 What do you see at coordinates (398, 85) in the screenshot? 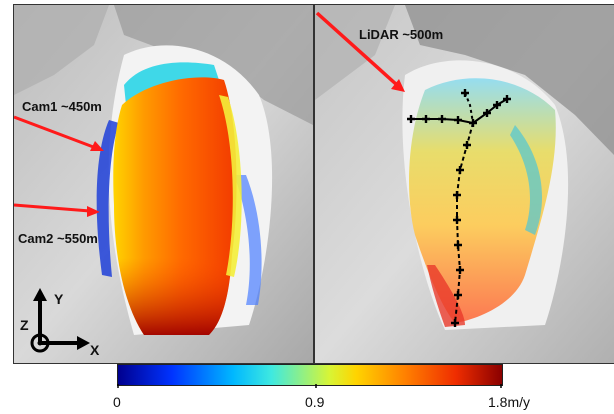
I see `lidar-arrow-head` at bounding box center [398, 85].